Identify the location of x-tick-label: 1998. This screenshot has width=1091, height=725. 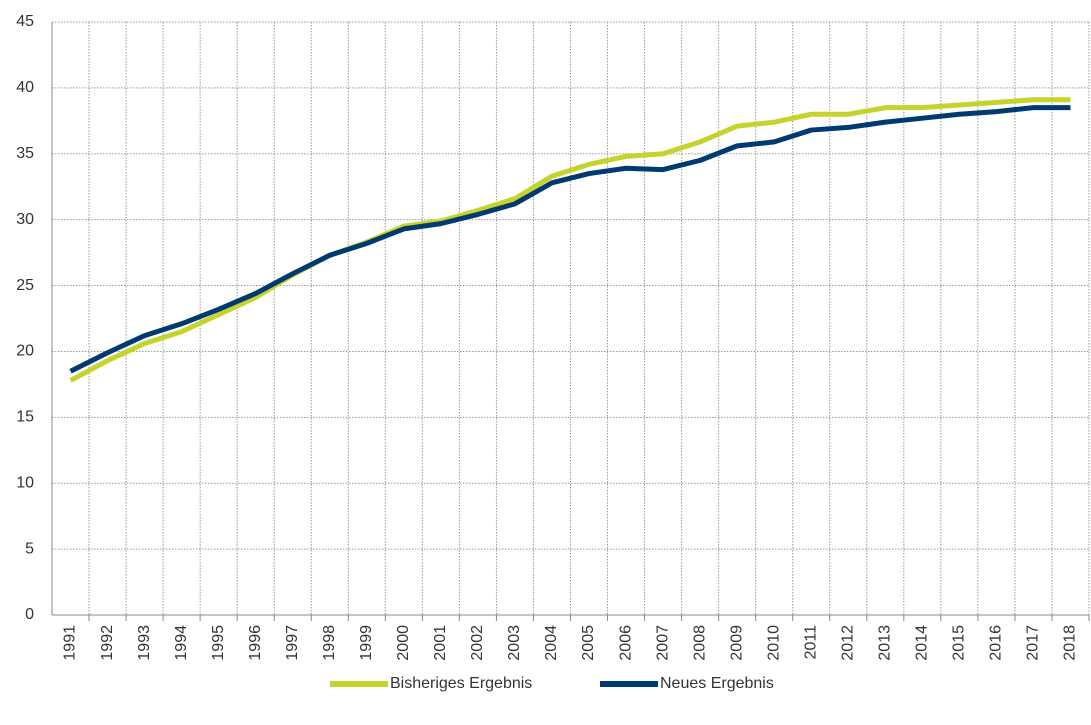
(329, 643).